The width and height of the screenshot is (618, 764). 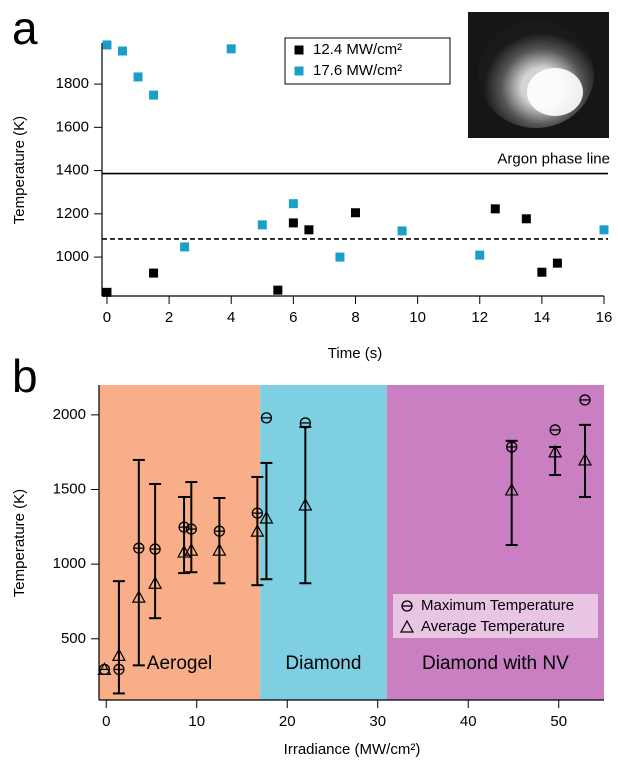 What do you see at coordinates (287, 721) in the screenshot?
I see `x-tick-label: 20` at bounding box center [287, 721].